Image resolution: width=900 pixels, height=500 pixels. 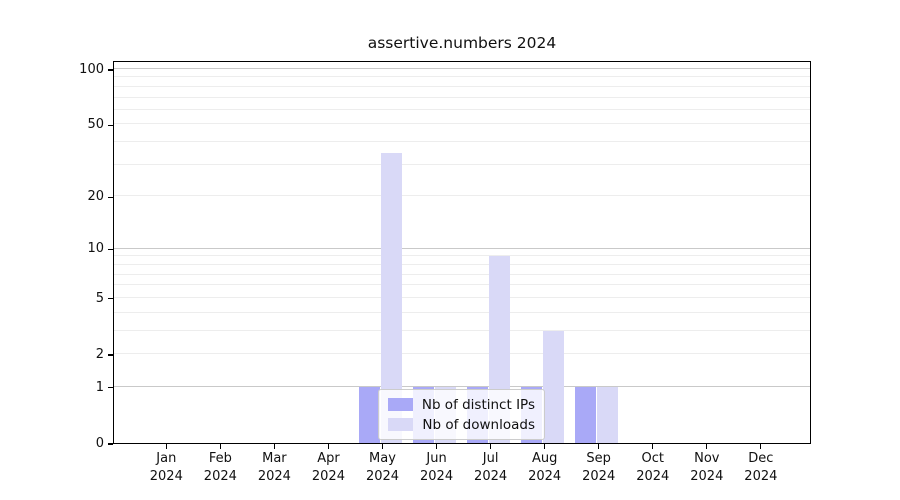 What do you see at coordinates (95, 249) in the screenshot?
I see `y-tick-label-10: 10` at bounding box center [95, 249].